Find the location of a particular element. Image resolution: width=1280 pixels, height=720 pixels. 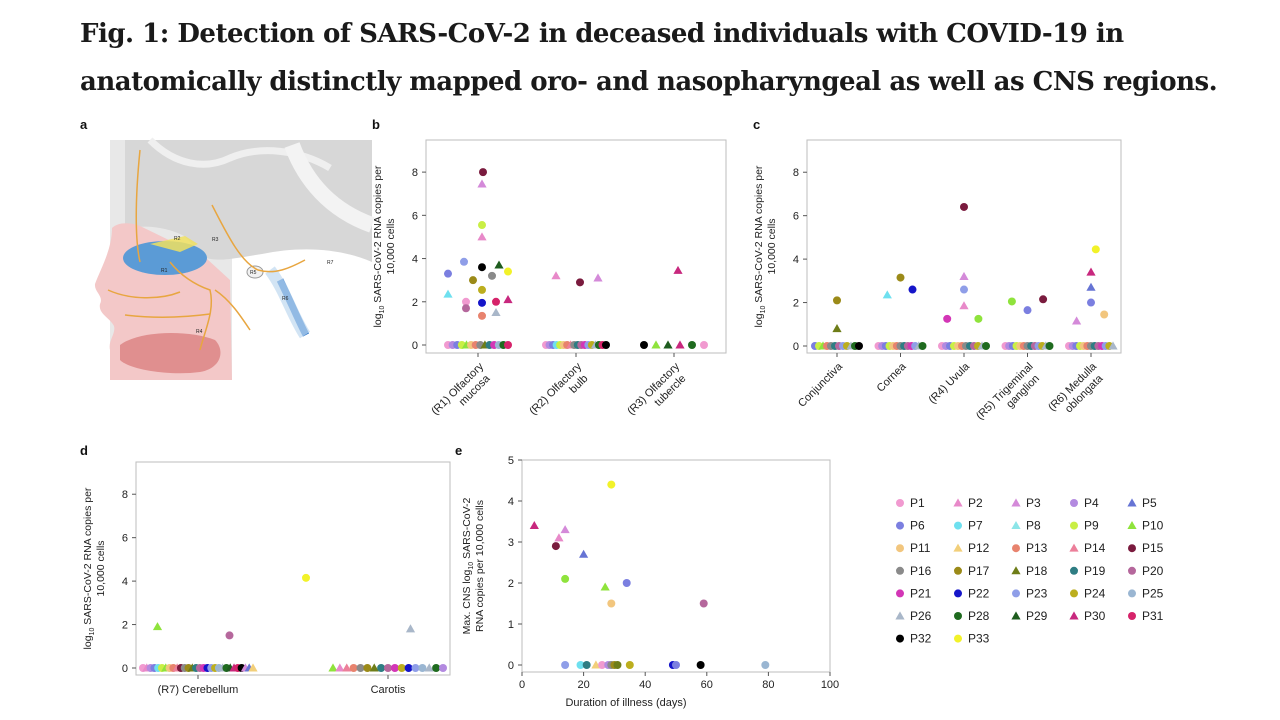

layer-b-point-P26 is located at coordinates (496, 312).